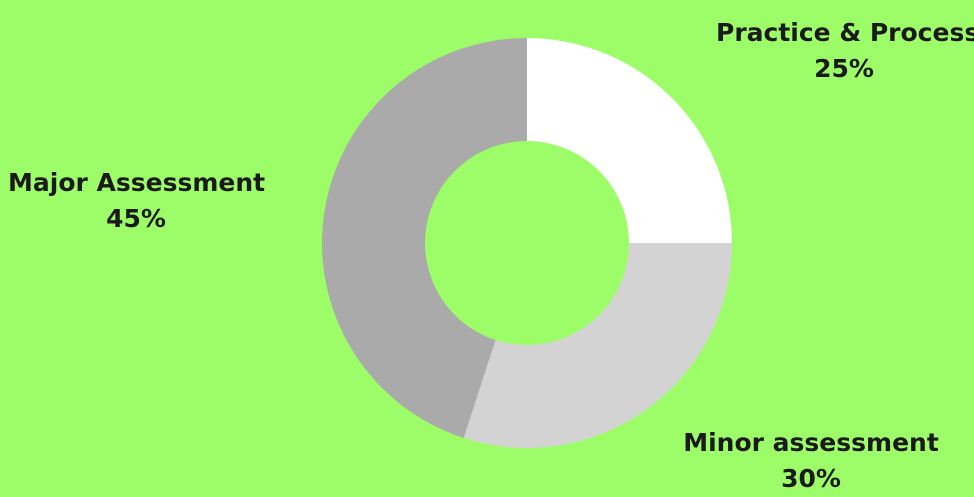  I want to click on slice-label-practice-process: Practice & Process 25%, so click(845, 51).